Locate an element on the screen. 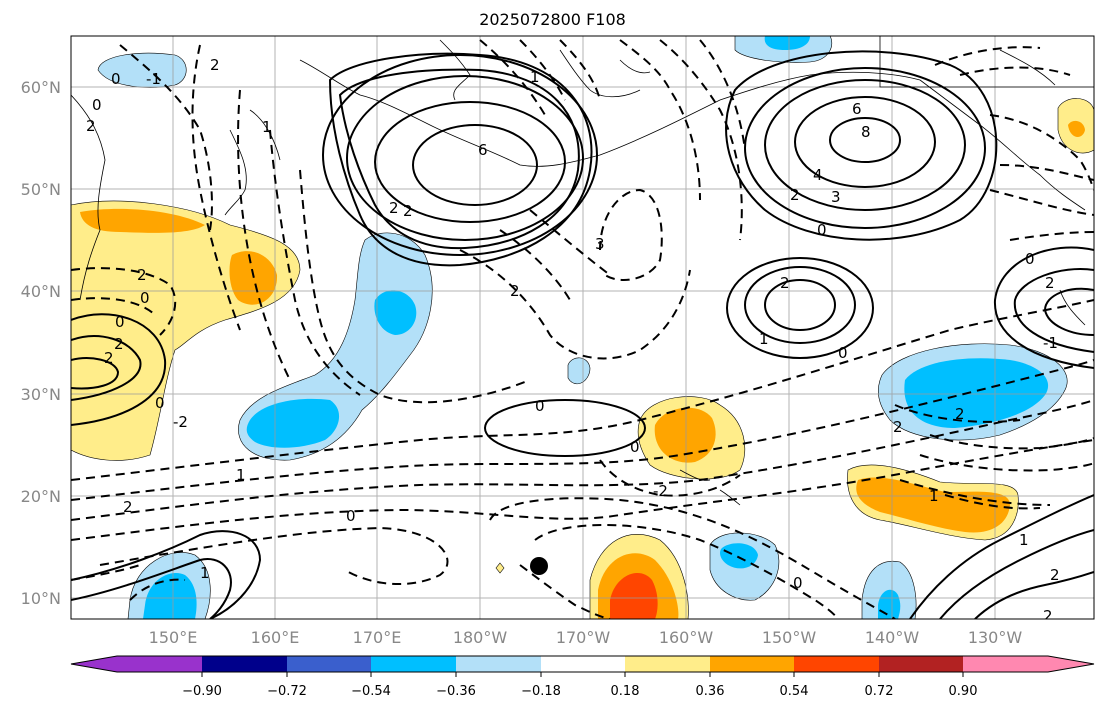  colorbar-tick-label: 0.72 is located at coordinates (879, 691).